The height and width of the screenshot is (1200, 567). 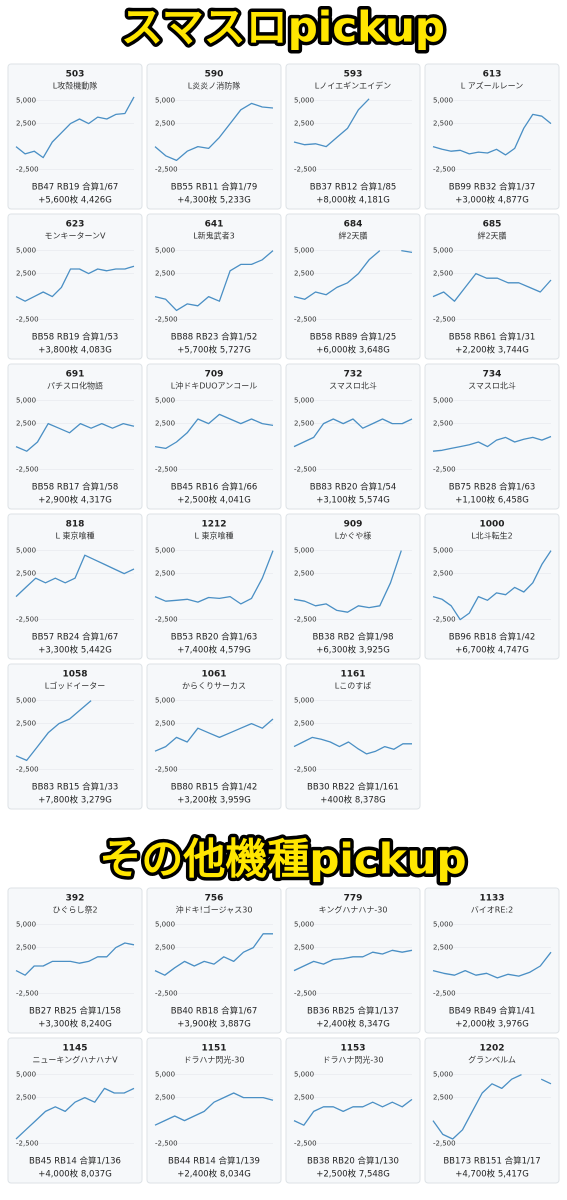 What do you see at coordinates (74, 910) in the screenshot?
I see `chart-subtitle: ひぐらし祭2` at bounding box center [74, 910].